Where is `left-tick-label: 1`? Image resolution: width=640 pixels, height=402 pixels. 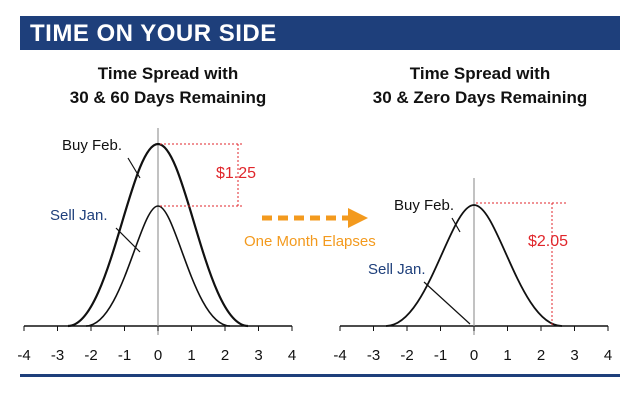 left-tick-label: 1 is located at coordinates (191, 355).